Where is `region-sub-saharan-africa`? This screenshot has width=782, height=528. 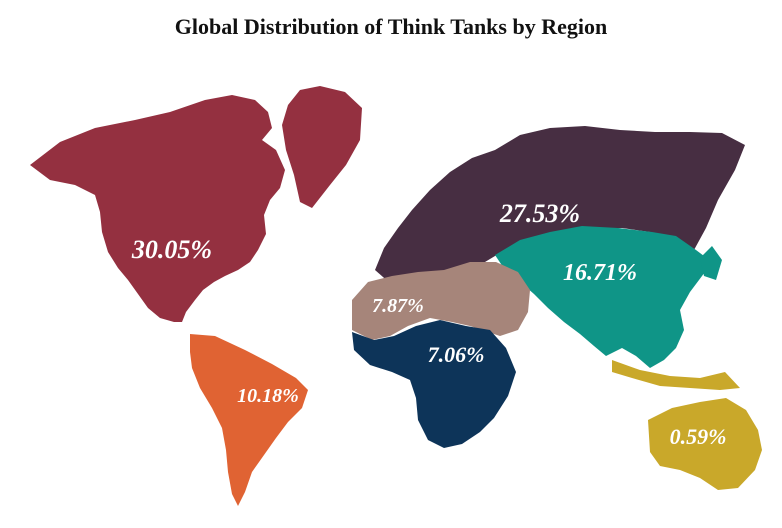
region-sub-saharan-africa is located at coordinates (434, 384).